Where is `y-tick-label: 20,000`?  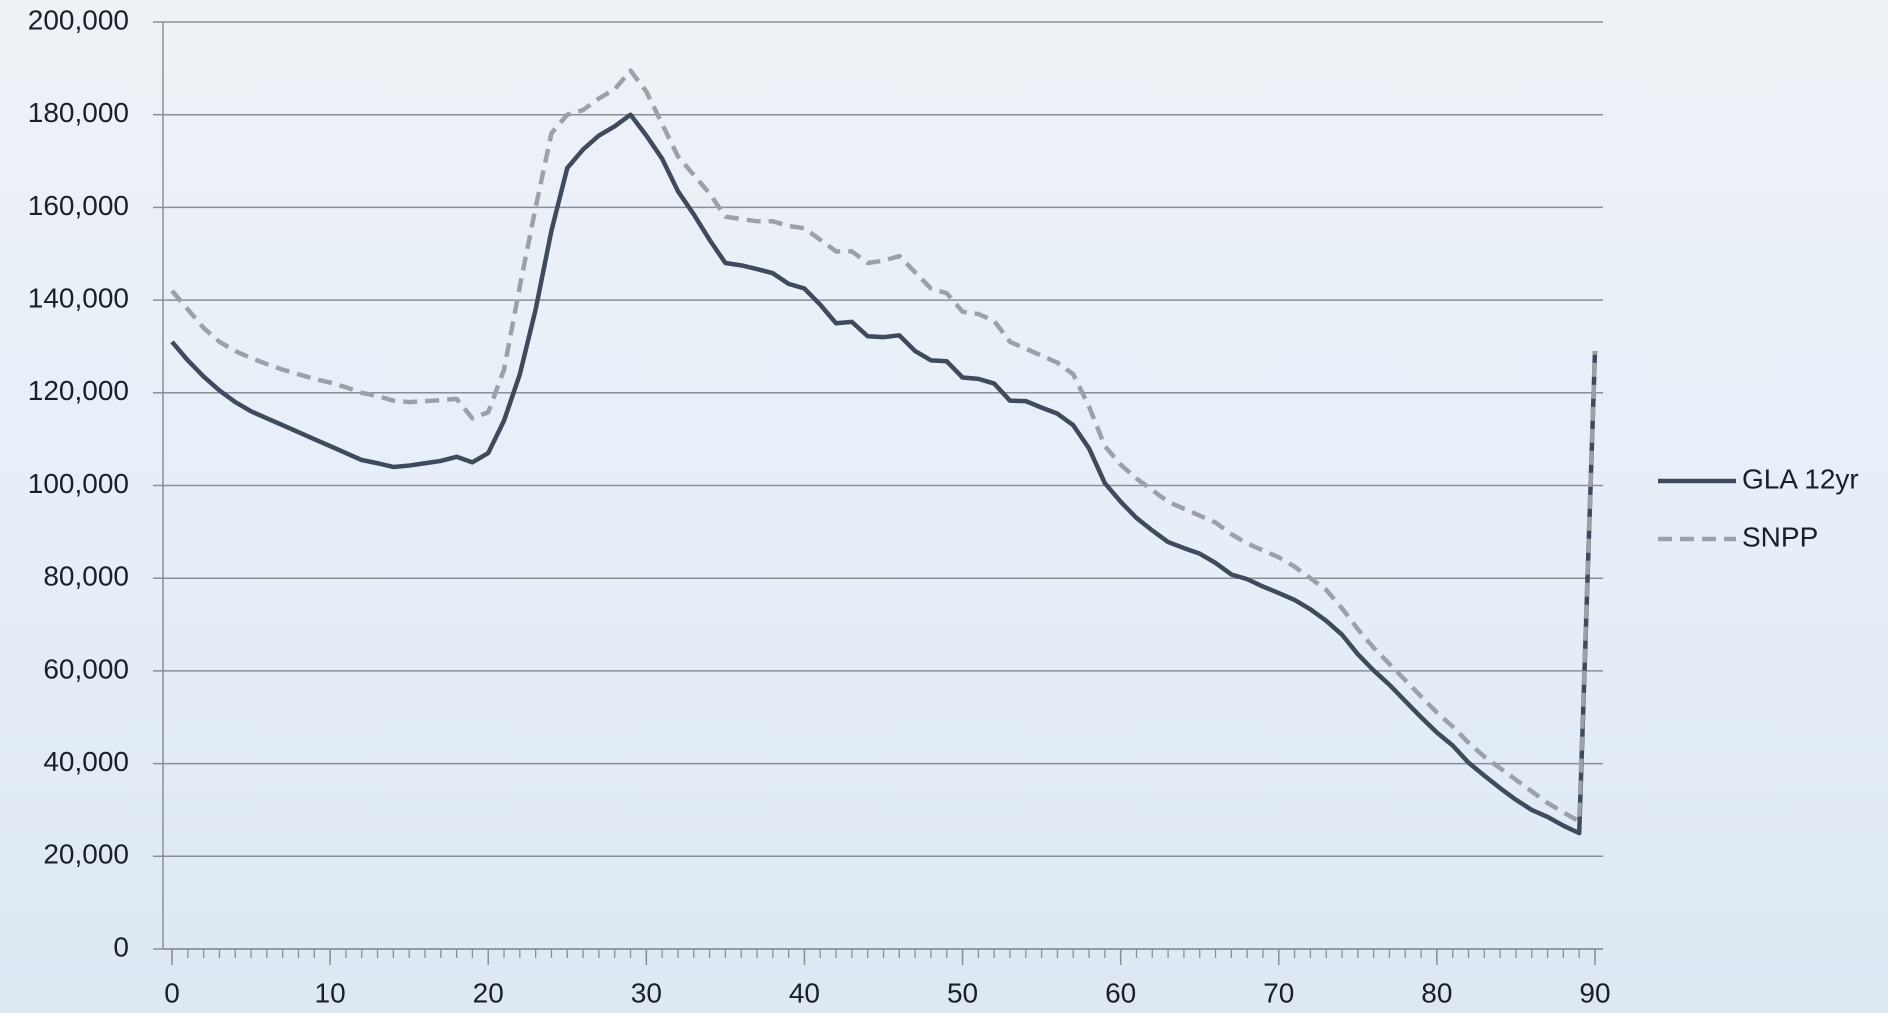
y-tick-label: 20,000 is located at coordinates (86, 854).